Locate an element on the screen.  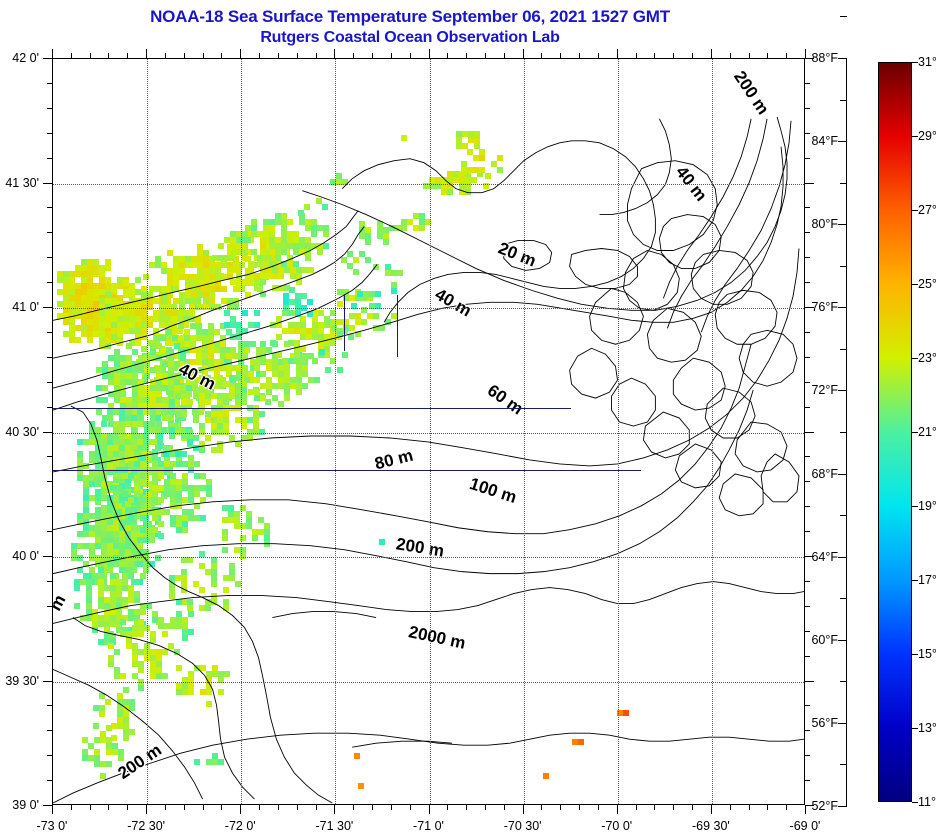
x-tick-major is located at coordinates (335, 53).